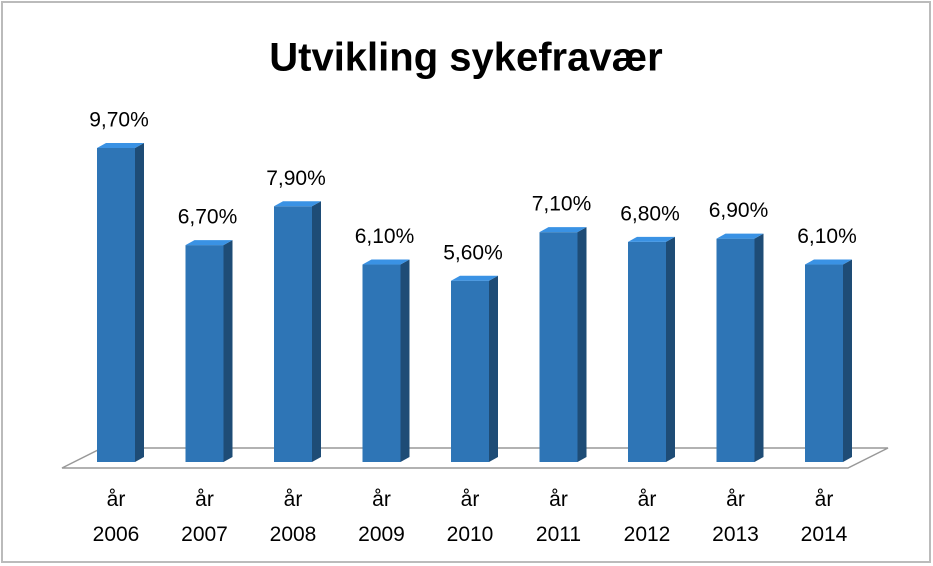 The image size is (933, 566). What do you see at coordinates (466, 58) in the screenshot?
I see `chart-title: Utvikling sykefravær` at bounding box center [466, 58].